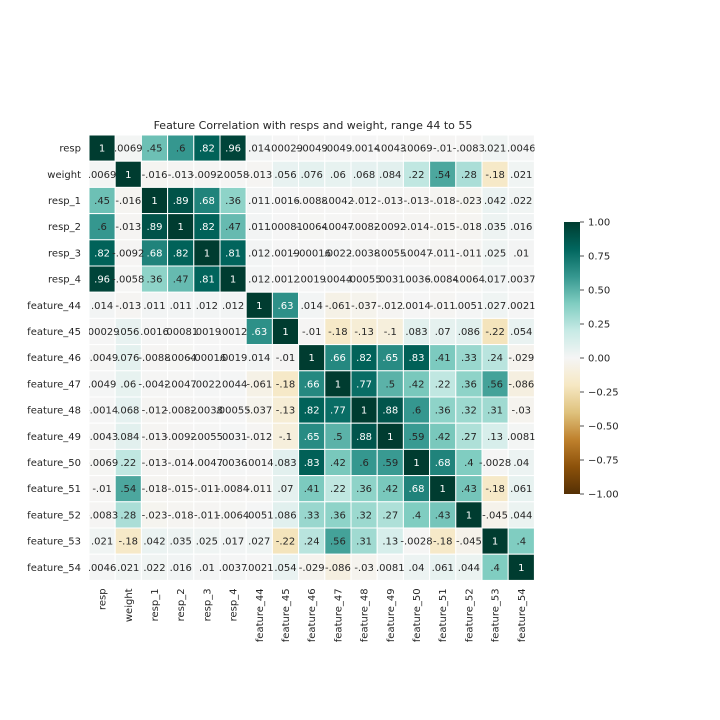 Image resolution: width=720 pixels, height=720 pixels. Describe the element at coordinates (54, 332) in the screenshot. I see `y-tick-label: feature_45` at that location.